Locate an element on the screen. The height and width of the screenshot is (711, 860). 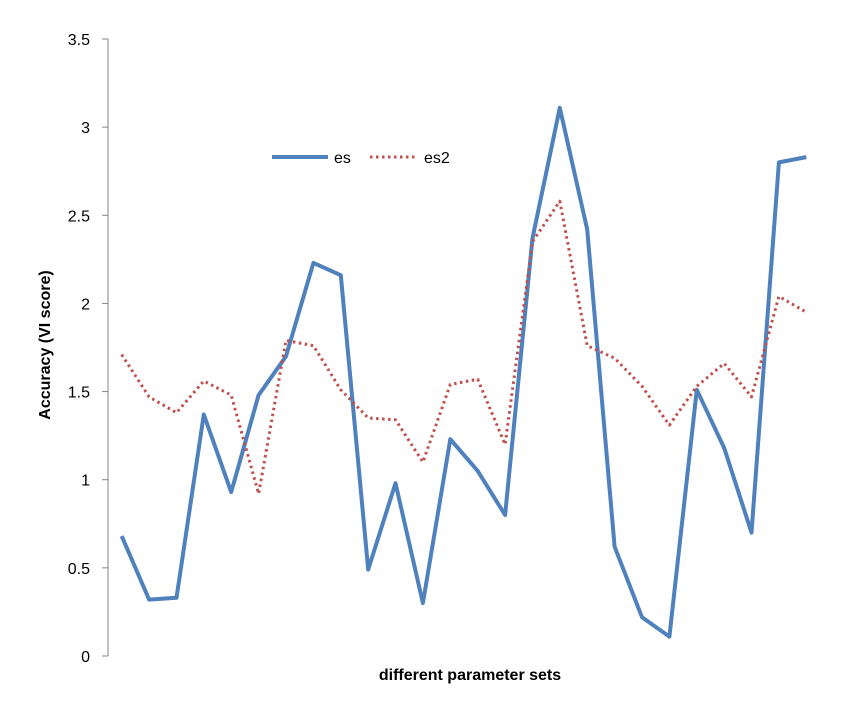
legend: es es2 is located at coordinates (361, 158).